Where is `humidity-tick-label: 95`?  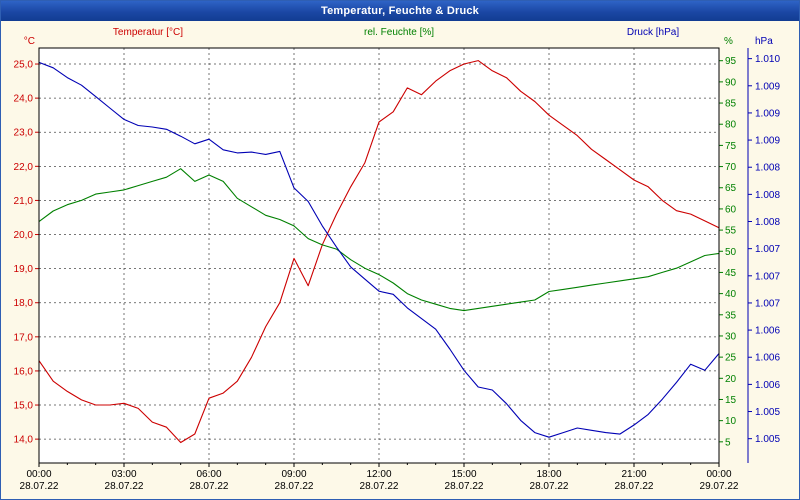 humidity-tick-label: 95 is located at coordinates (731, 61).